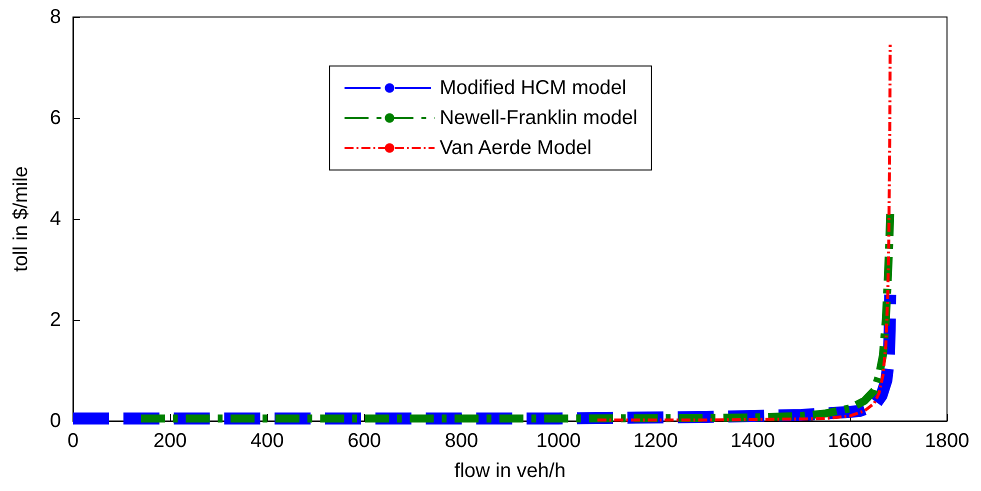  What do you see at coordinates (558, 441) in the screenshot?
I see `x-tick-label: 1000` at bounding box center [558, 441].